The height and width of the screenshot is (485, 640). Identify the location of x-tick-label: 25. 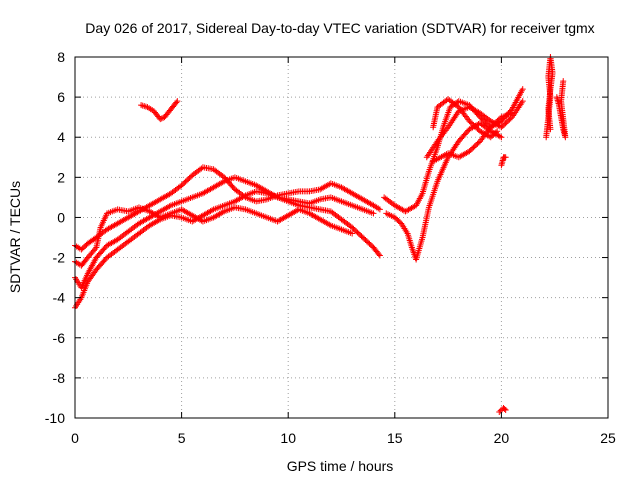
(608, 438).